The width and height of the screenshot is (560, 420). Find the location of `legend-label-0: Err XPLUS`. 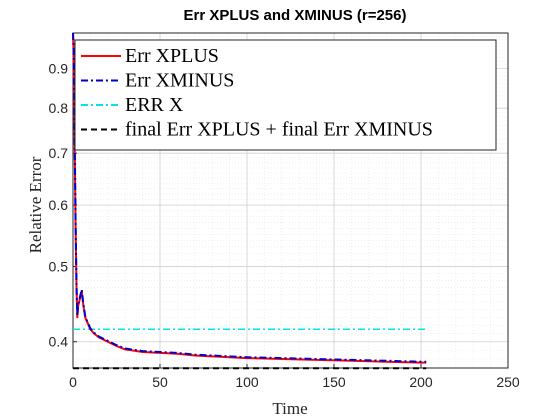

legend-label-0: Err XPLUS is located at coordinates (172, 56).